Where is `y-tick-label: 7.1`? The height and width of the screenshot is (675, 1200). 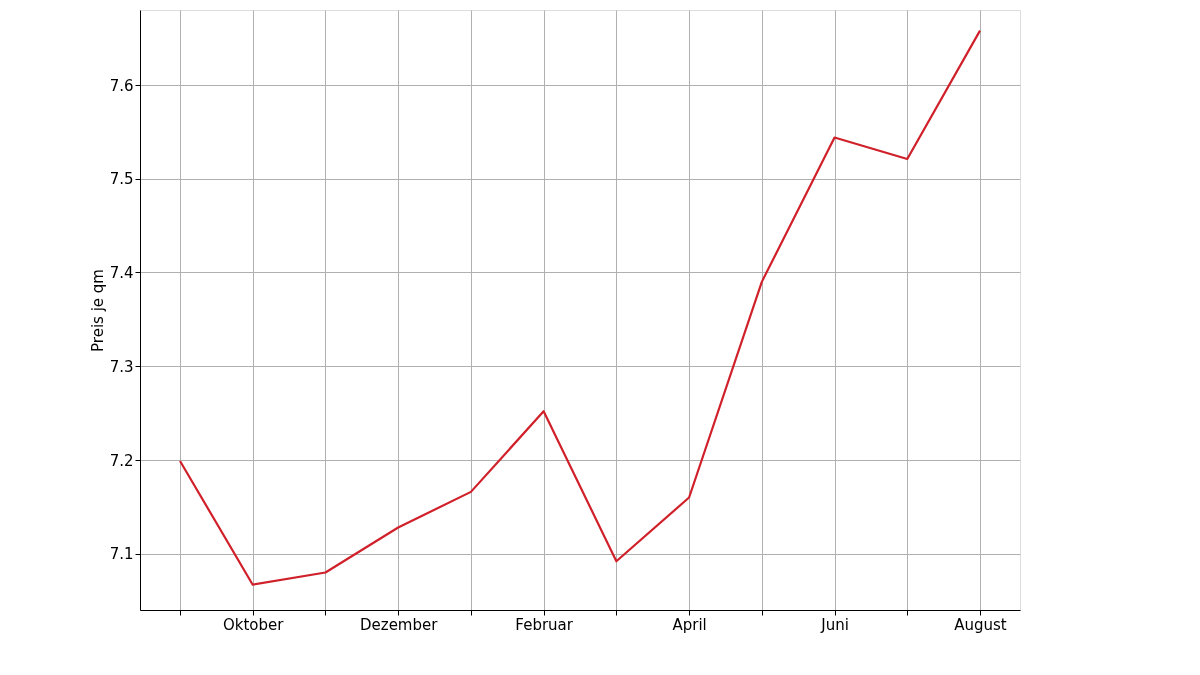
y-tick-label: 7.1 is located at coordinates (121, 554).